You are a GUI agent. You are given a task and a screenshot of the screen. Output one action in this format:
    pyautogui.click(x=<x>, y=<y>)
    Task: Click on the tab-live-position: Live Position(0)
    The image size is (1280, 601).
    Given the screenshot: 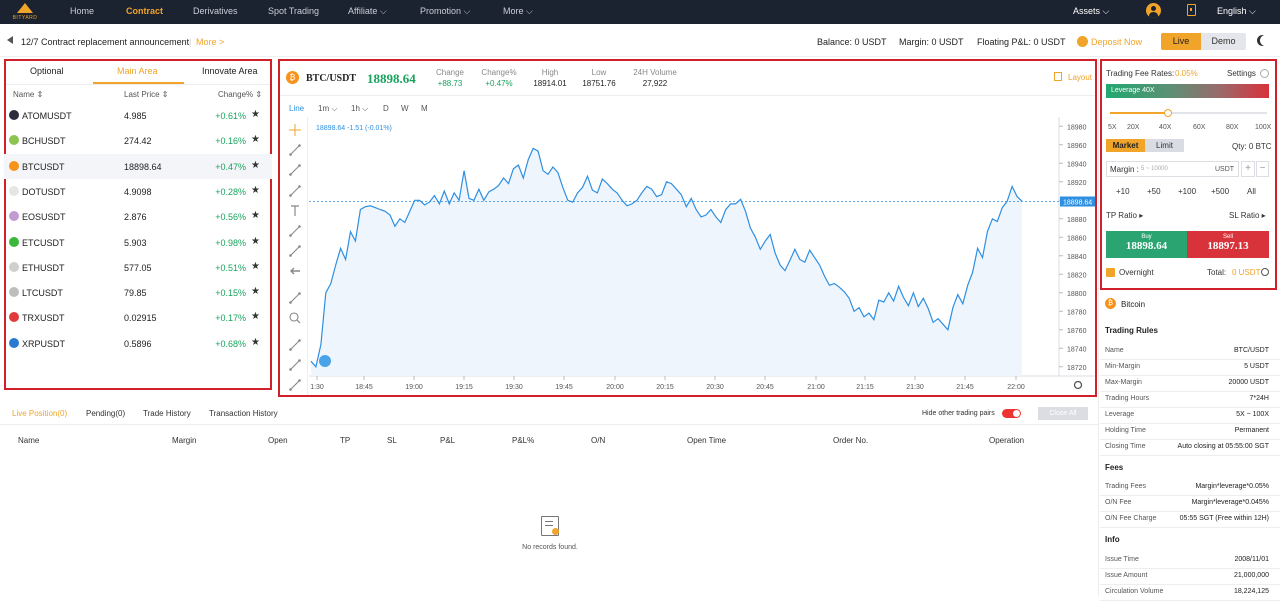 What is the action you would take?
    pyautogui.click(x=40, y=413)
    